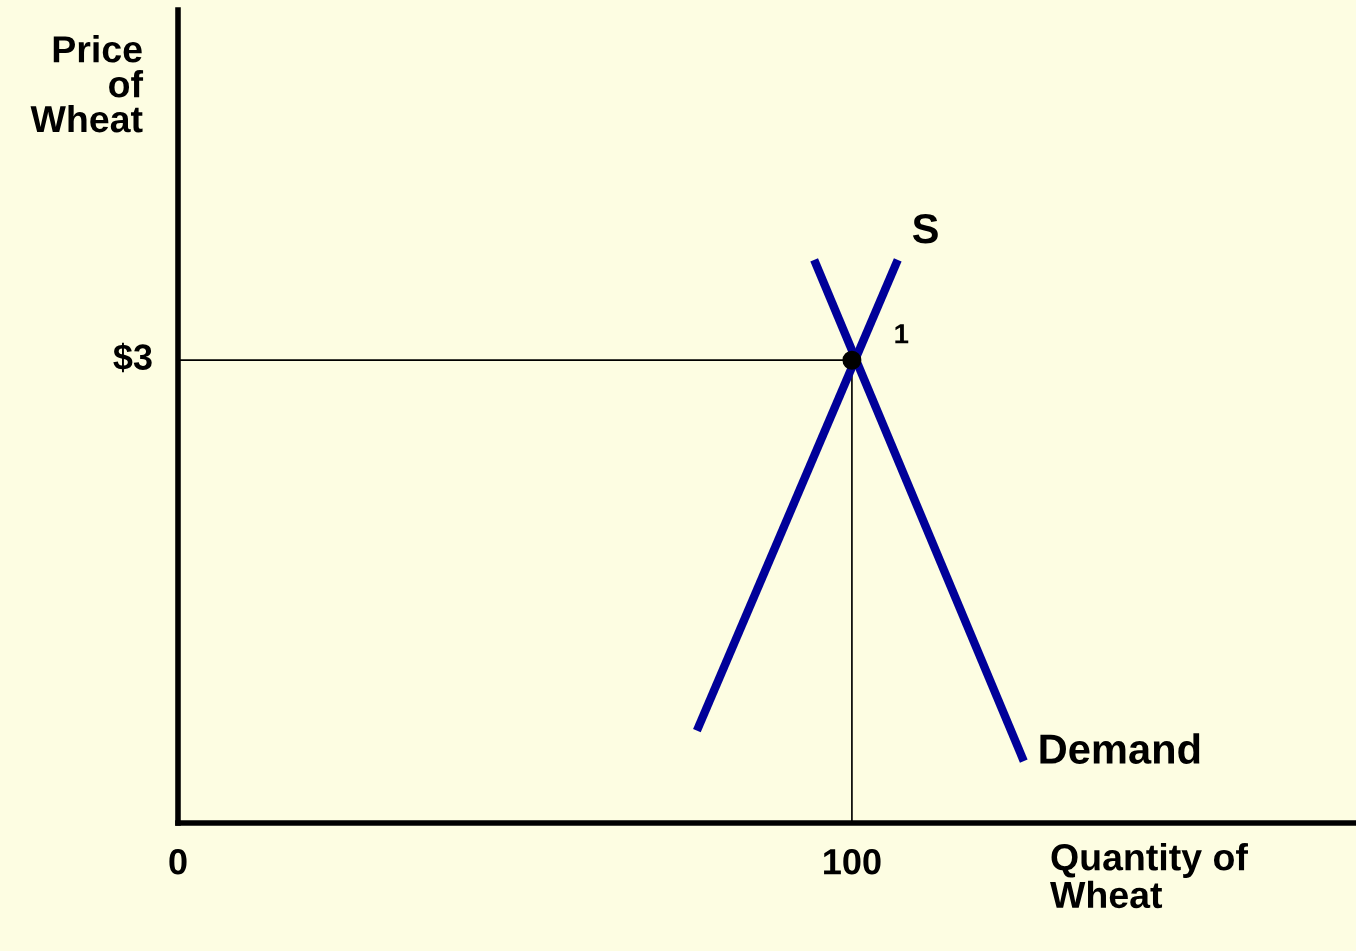  Describe the element at coordinates (925, 228) in the screenshot. I see `series-label: S` at that location.